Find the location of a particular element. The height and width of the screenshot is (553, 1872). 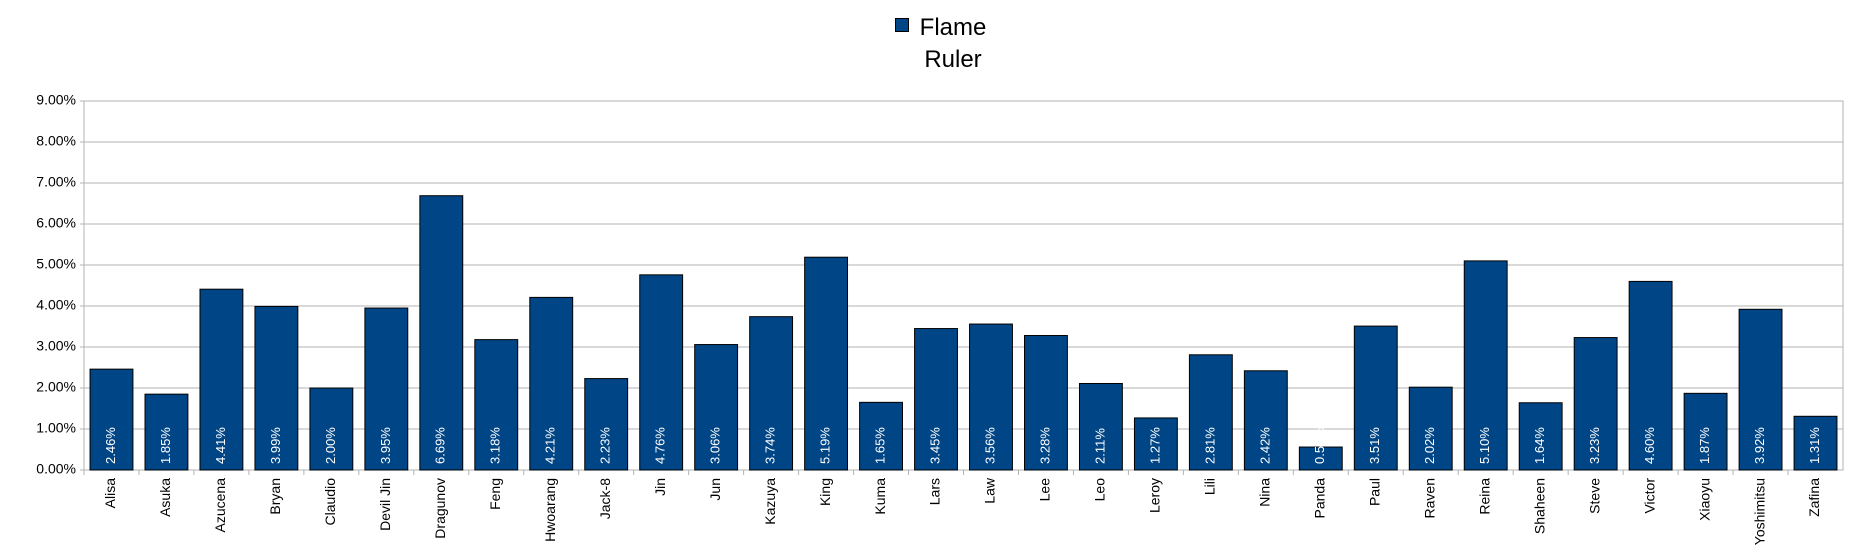

data-label: 3.74% is located at coordinates (770, 445).